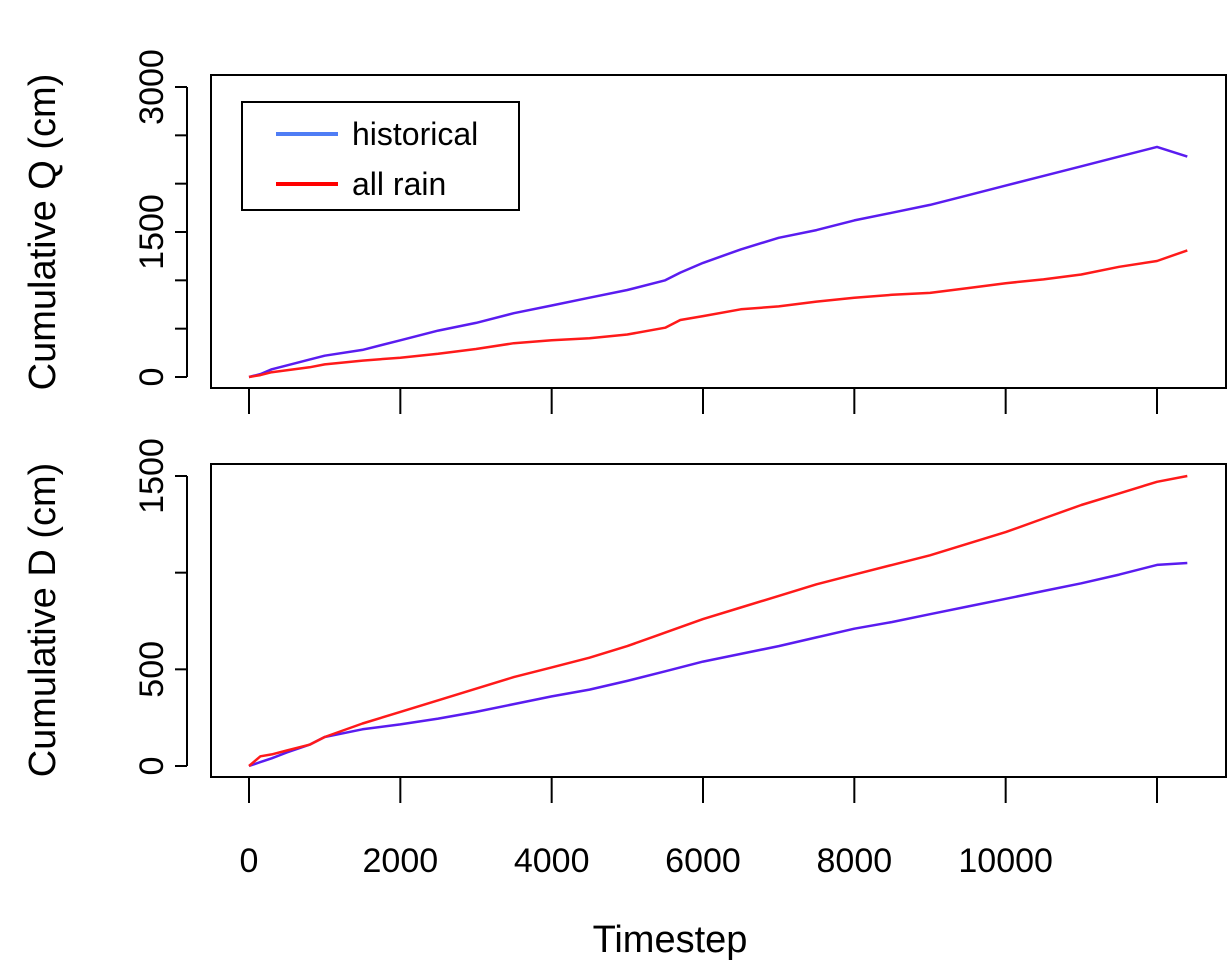 Image resolution: width=1227 pixels, height=965 pixels. Describe the element at coordinates (552, 861) in the screenshot. I see `x-tick-label: 4000` at that location.